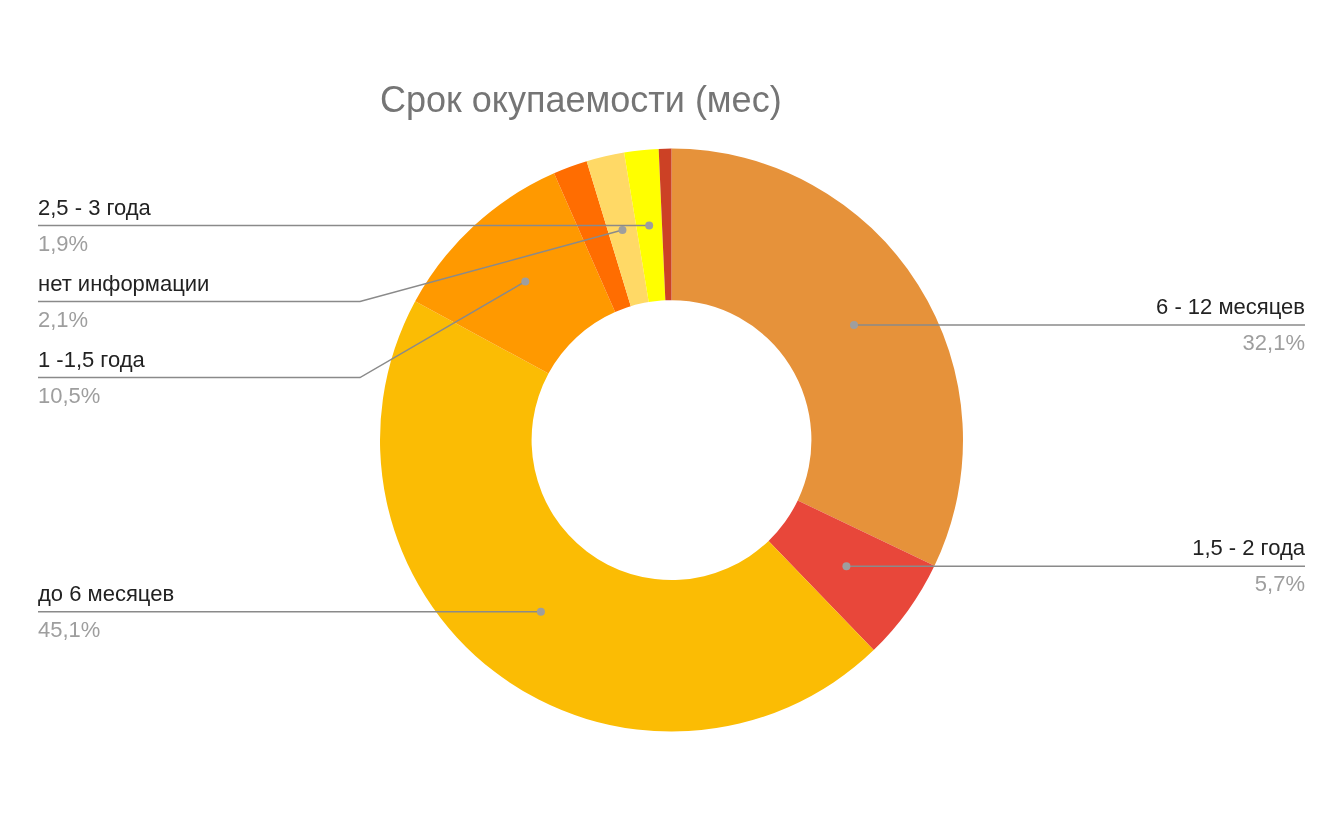 The width and height of the screenshot is (1343, 827). Describe the element at coordinates (92, 359) in the screenshot. I see `slice-label: 1 -1,5 года` at that location.